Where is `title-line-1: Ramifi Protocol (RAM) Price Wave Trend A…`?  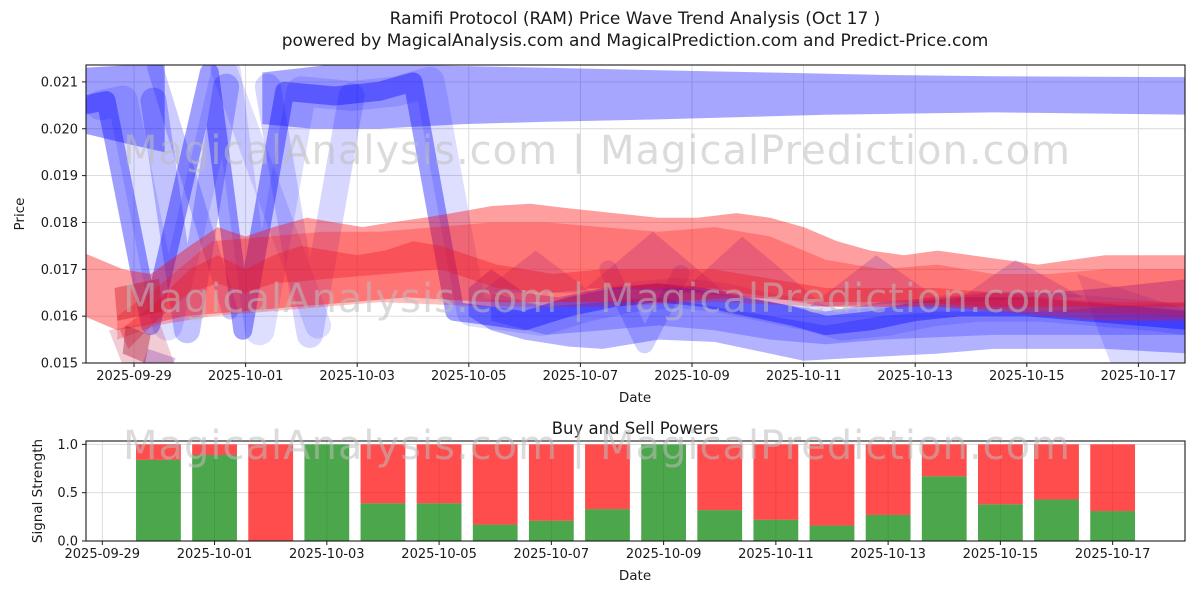 title-line-1: Ramifi Protocol (RAM) Price Wave Trend A… is located at coordinates (635, 19).